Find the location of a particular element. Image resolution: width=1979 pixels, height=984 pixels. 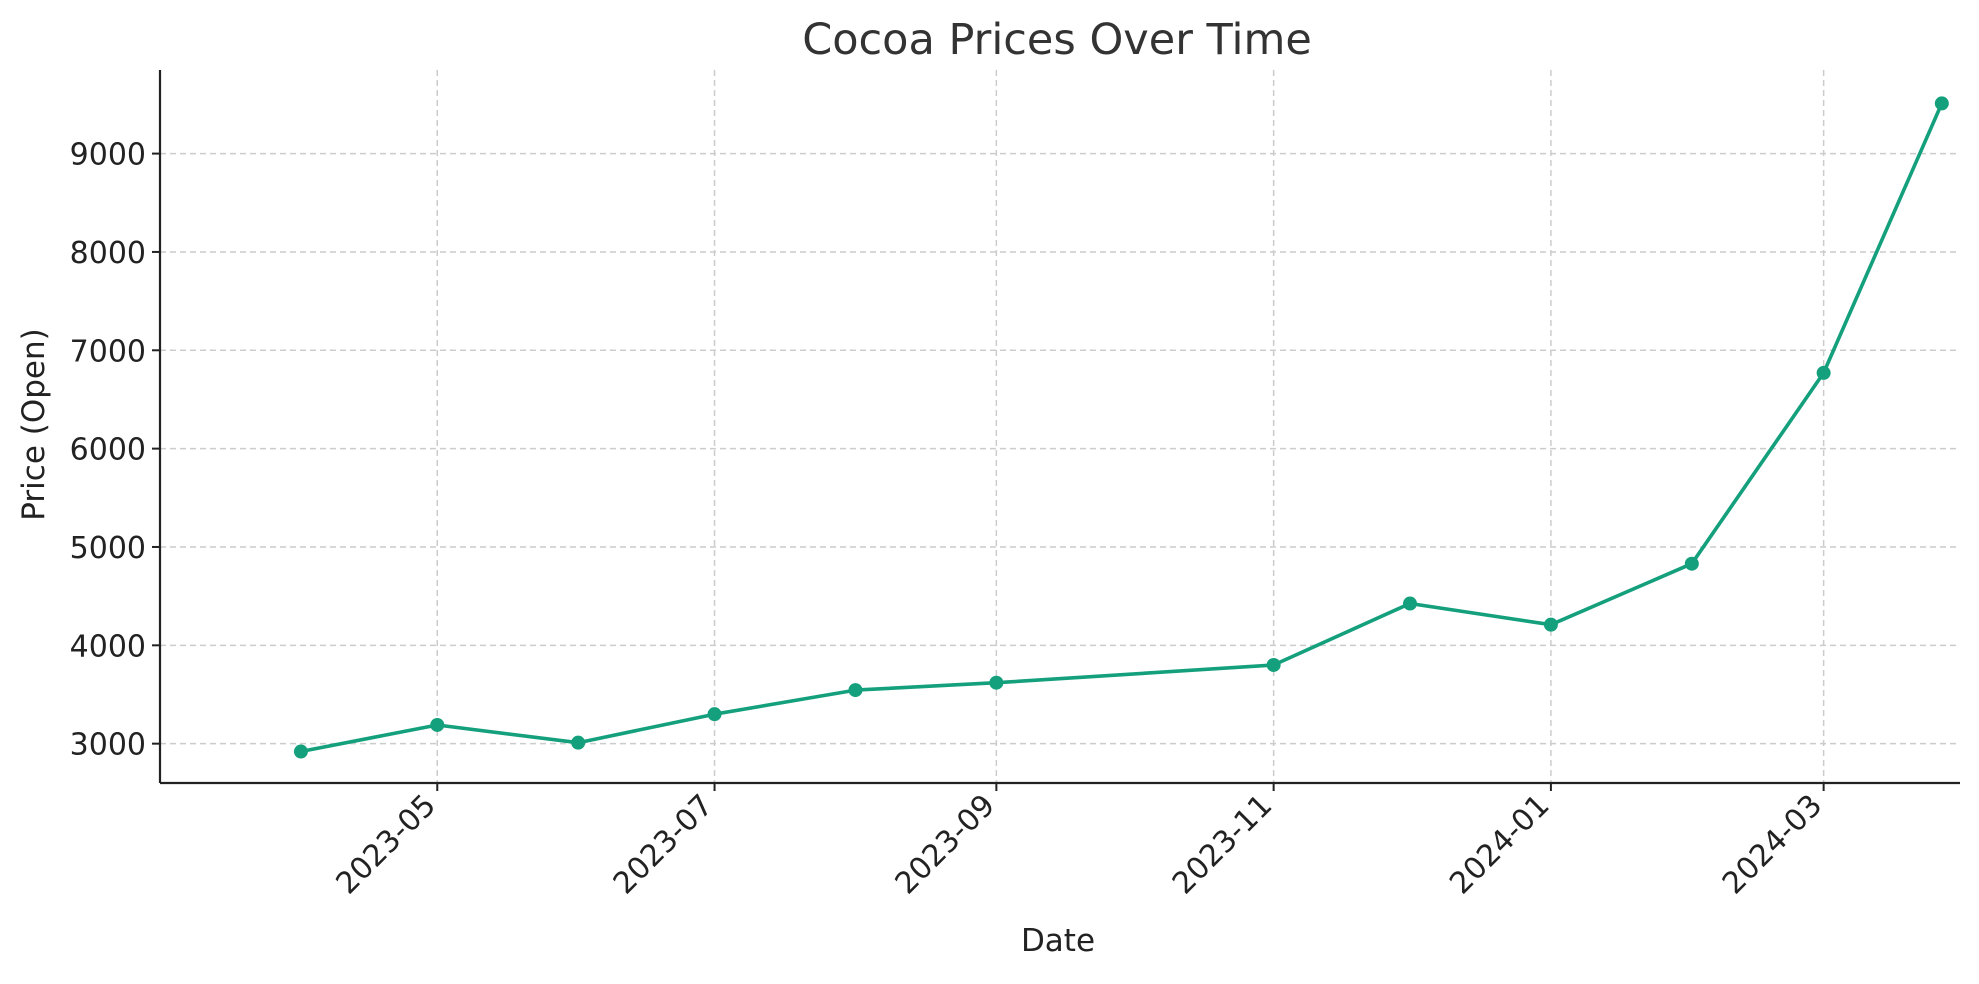

x-tick-label: 2024-01 is located at coordinates (1499, 844).